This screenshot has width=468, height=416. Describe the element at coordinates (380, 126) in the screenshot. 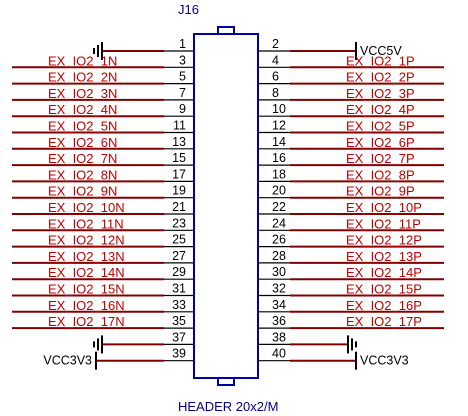

I see `net-label: EX_IO2_5P` at that location.